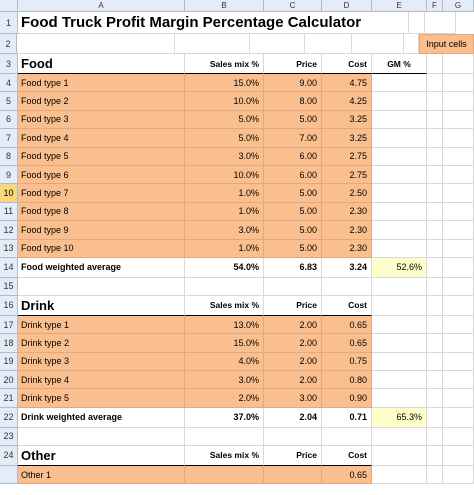 Image resolution: width=474 pixels, height=495 pixels. What do you see at coordinates (101, 138) in the screenshot?
I see `item-name-cell: Food type 4` at bounding box center [101, 138].